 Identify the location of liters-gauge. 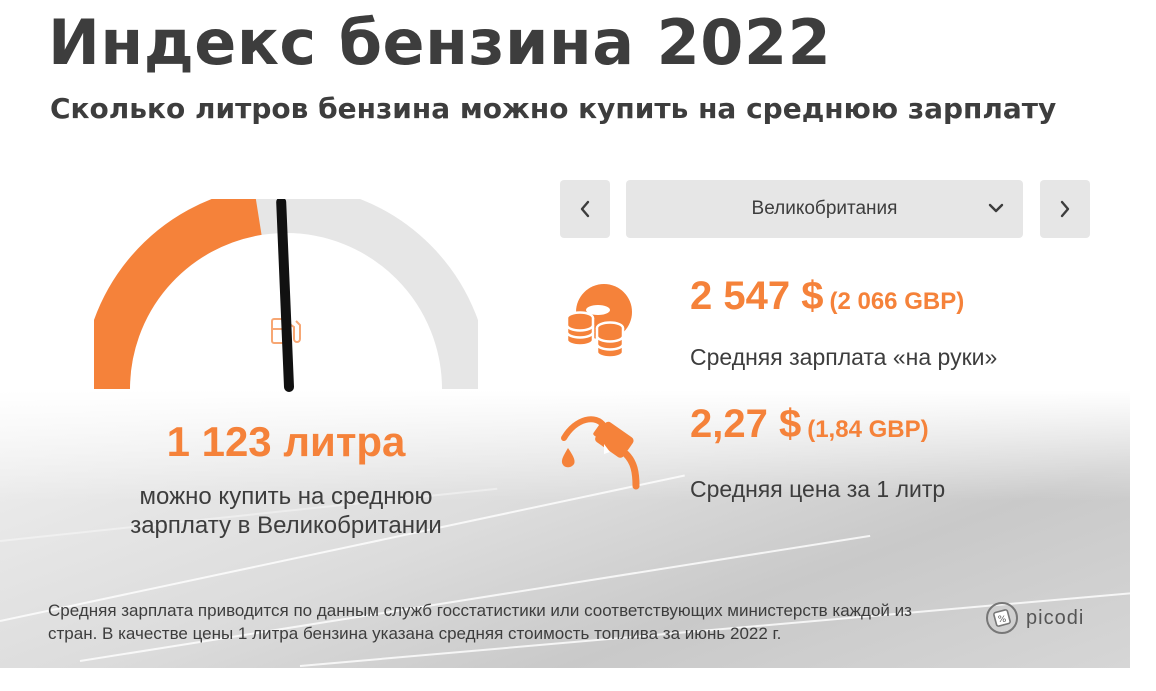
(286, 295).